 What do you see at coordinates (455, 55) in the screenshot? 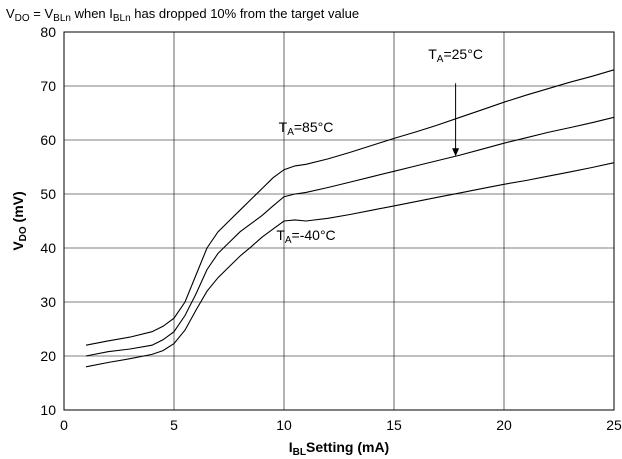
I see `annotation-ta-25c: TA=25°C` at bounding box center [455, 55].